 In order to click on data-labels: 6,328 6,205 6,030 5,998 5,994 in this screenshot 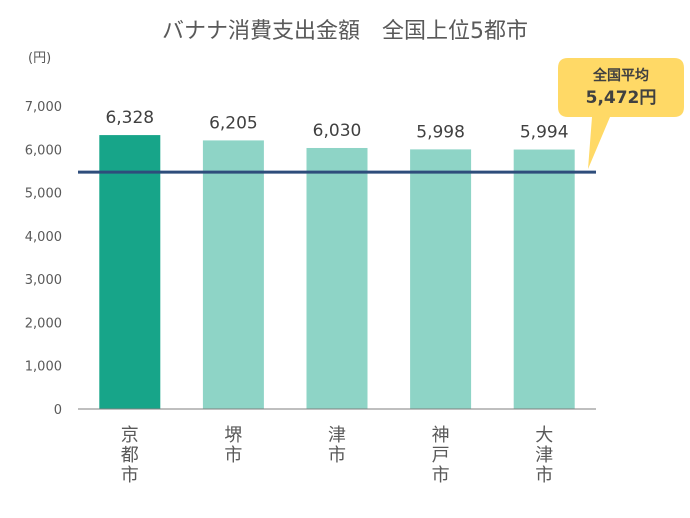, I will do `click(336, 125)`.